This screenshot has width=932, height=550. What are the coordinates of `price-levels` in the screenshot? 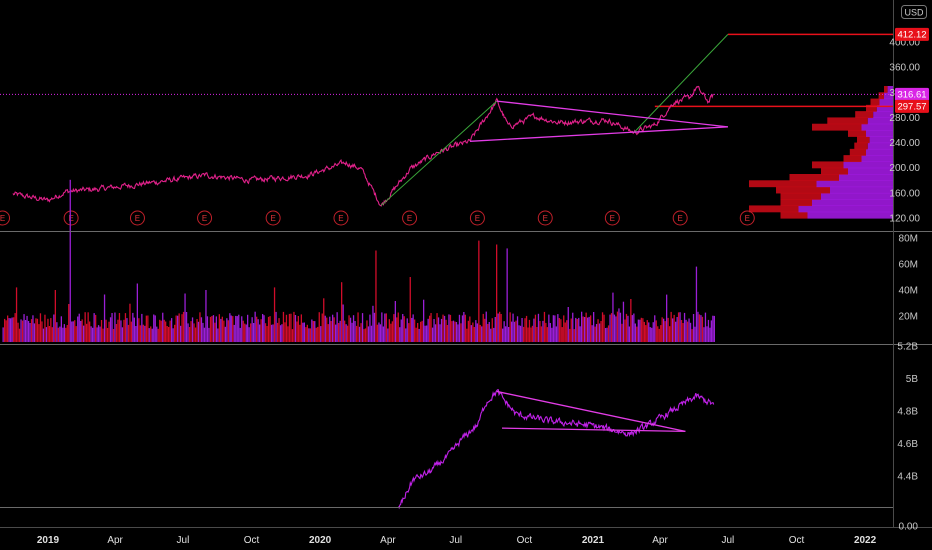 It's located at (446, 70).